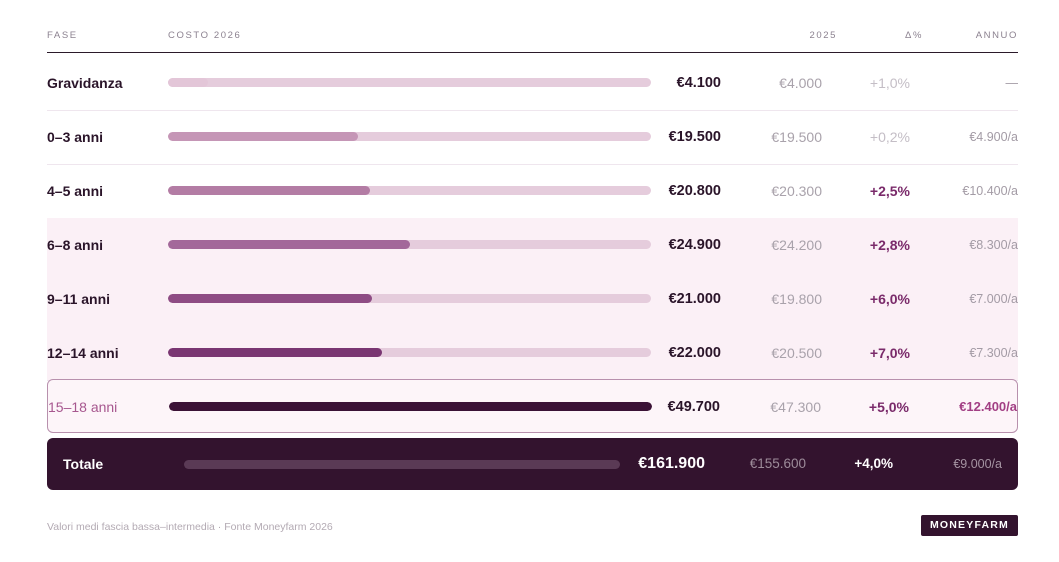 The height and width of the screenshot is (562, 1059). What do you see at coordinates (990, 191) in the screenshot?
I see `row-annuo: €10.400/a` at bounding box center [990, 191].